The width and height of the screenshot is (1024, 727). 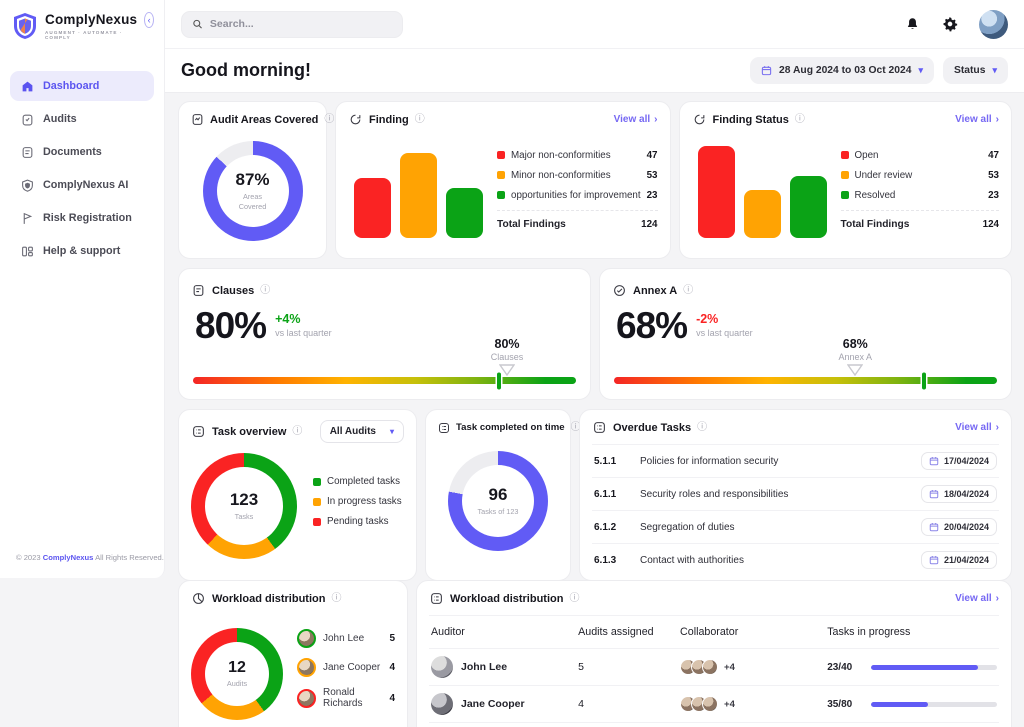 I want to click on card-title: Audit Areas Covered, so click(x=264, y=119).